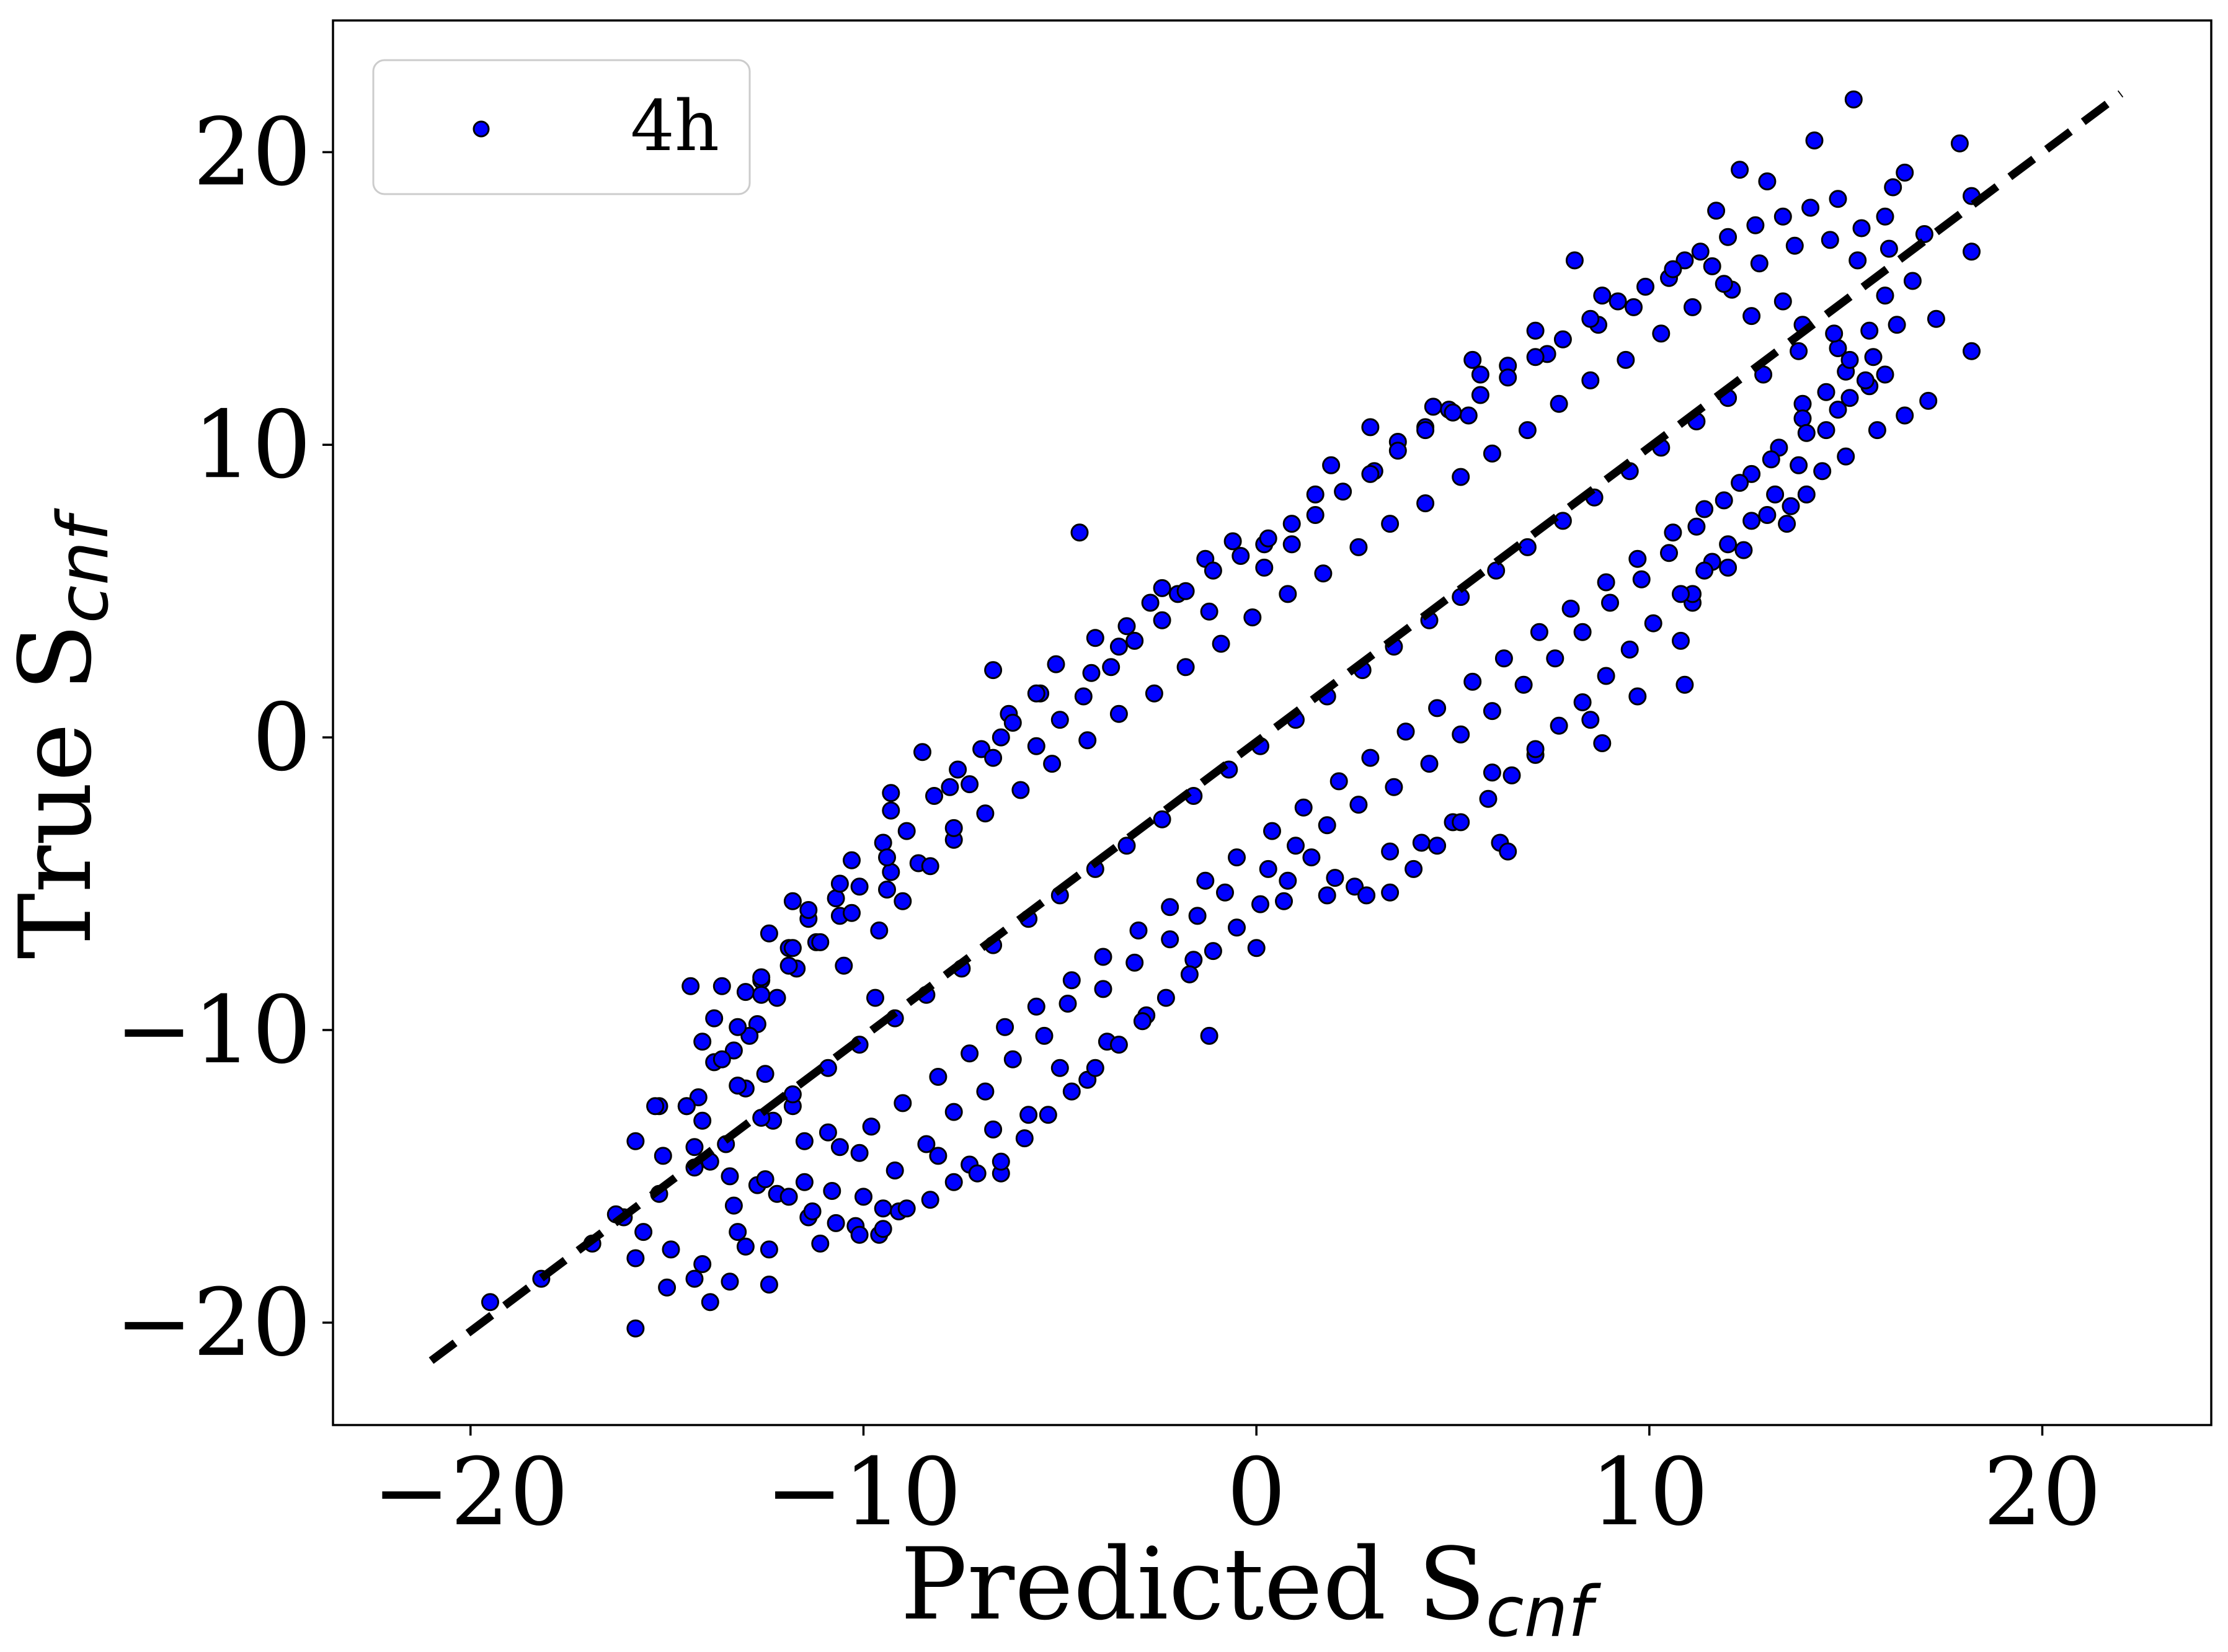 The width and height of the screenshot is (2228, 1652). I want to click on y-axis-label-main: True S, so click(56, 791).